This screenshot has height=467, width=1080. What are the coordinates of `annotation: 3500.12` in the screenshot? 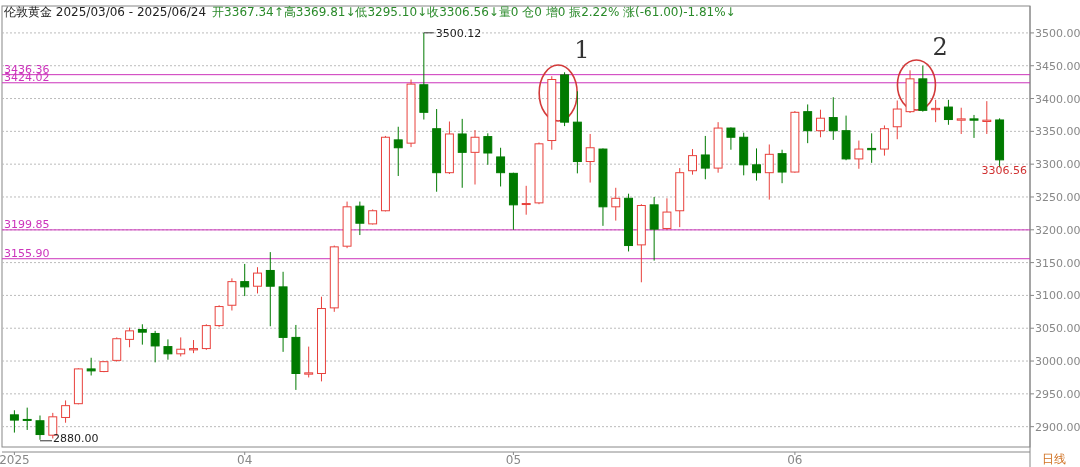 It's located at (458, 33).